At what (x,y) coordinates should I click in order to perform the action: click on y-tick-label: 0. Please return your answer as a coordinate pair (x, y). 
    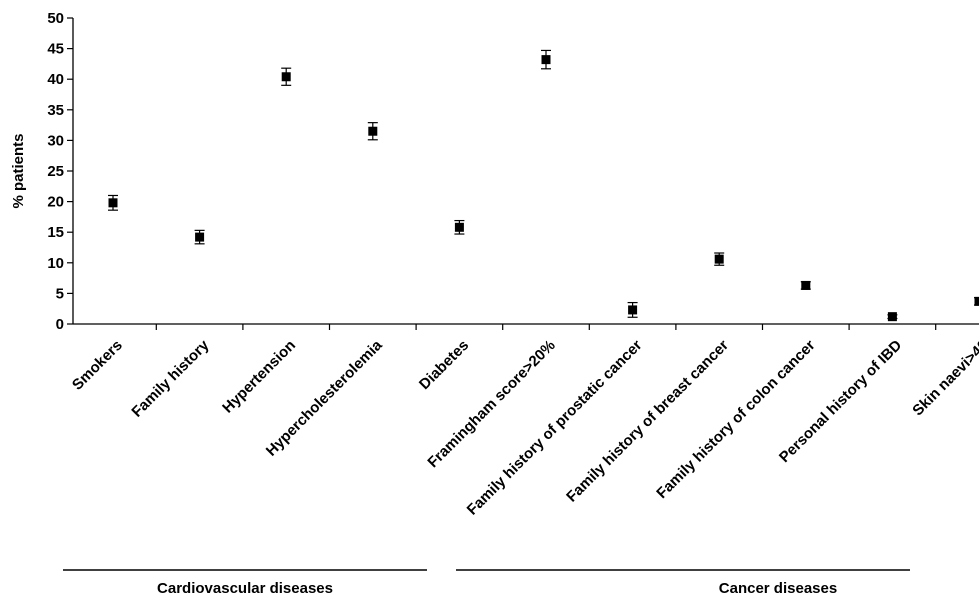
    Looking at the image, I should click on (60, 324).